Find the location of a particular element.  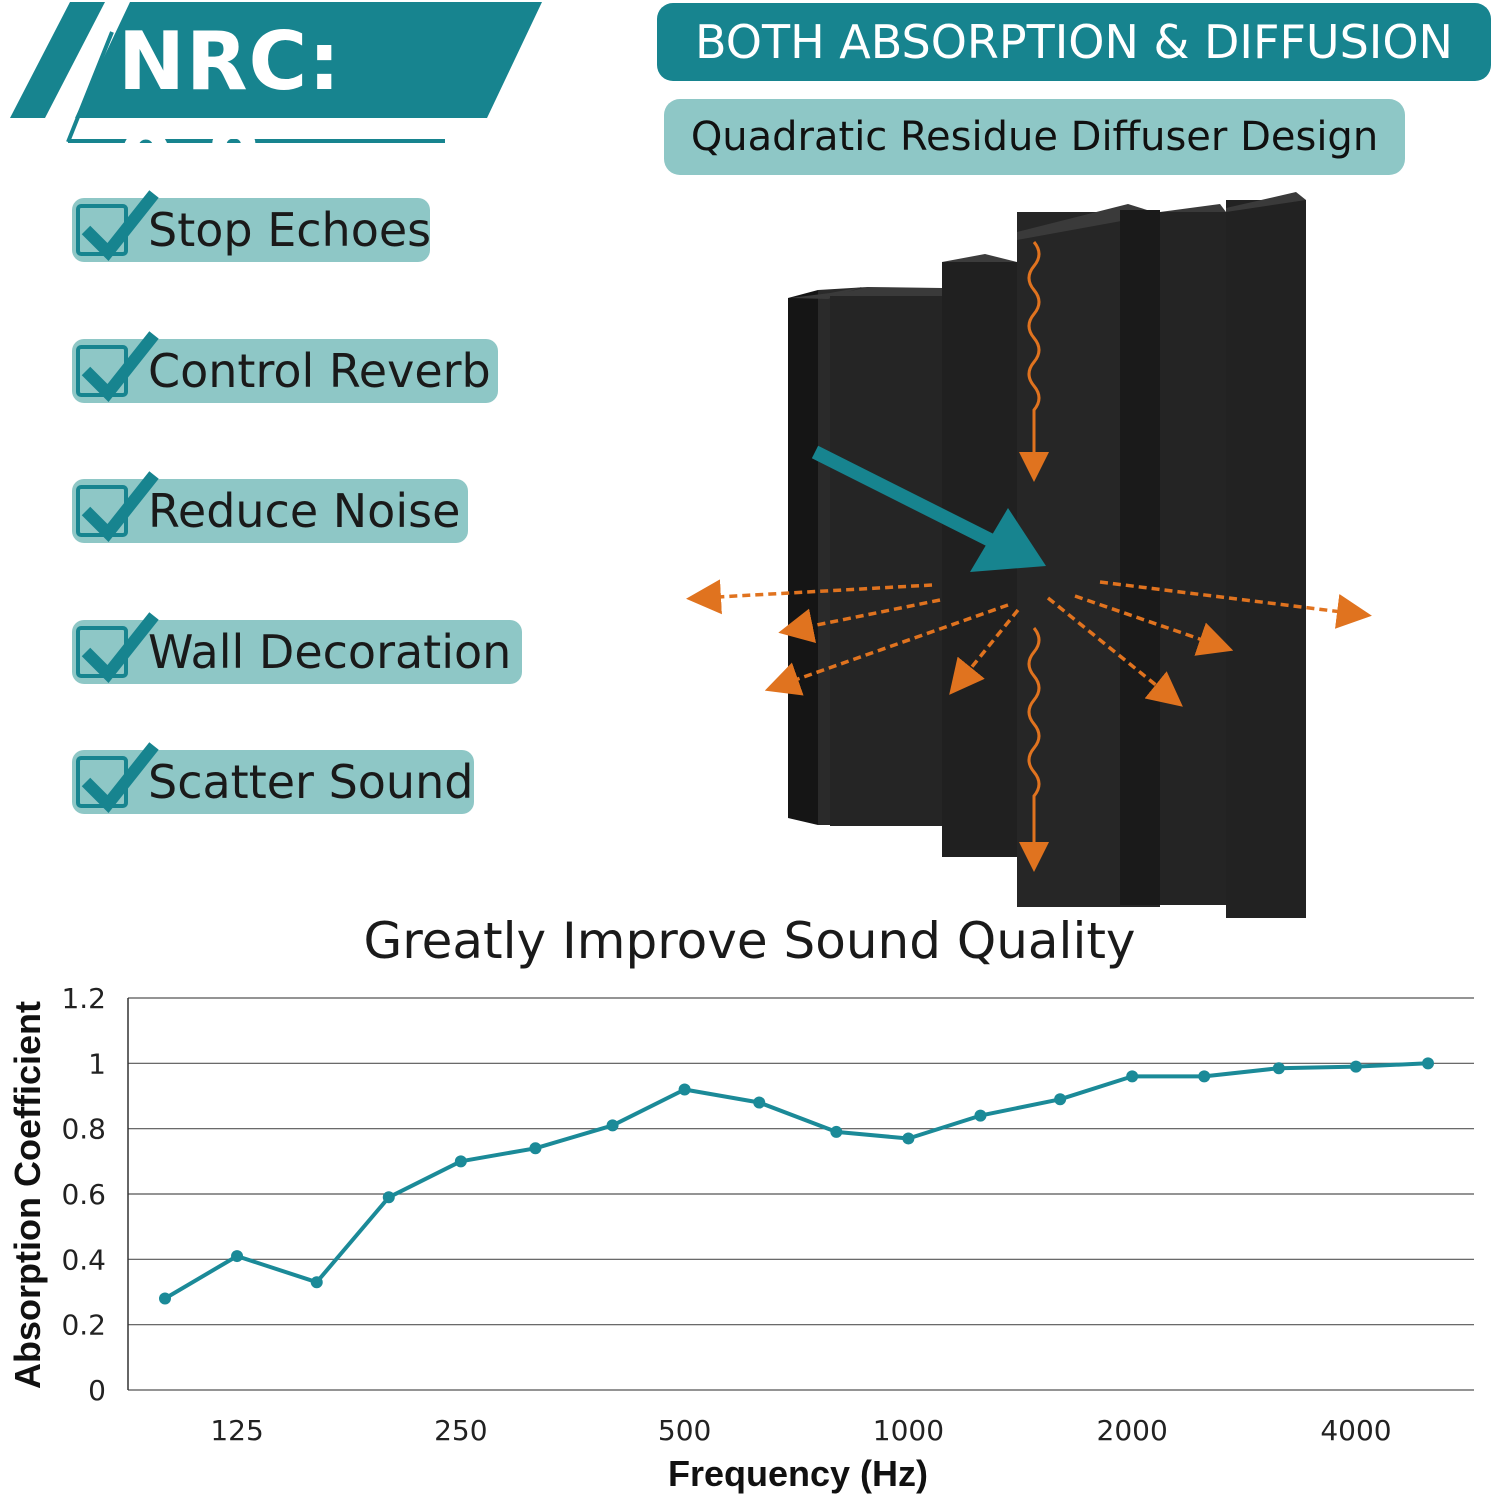

incident-sound-arrow-icon is located at coordinates (928, 508).